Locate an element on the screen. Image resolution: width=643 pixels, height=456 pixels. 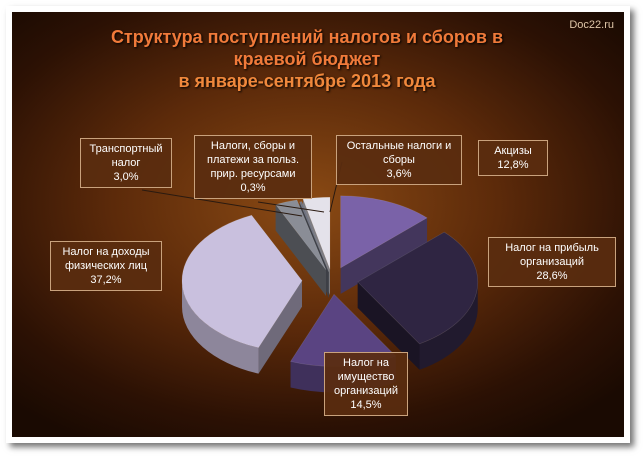
slice-label-text: Налог на прибыль is located at coordinates (552, 248).